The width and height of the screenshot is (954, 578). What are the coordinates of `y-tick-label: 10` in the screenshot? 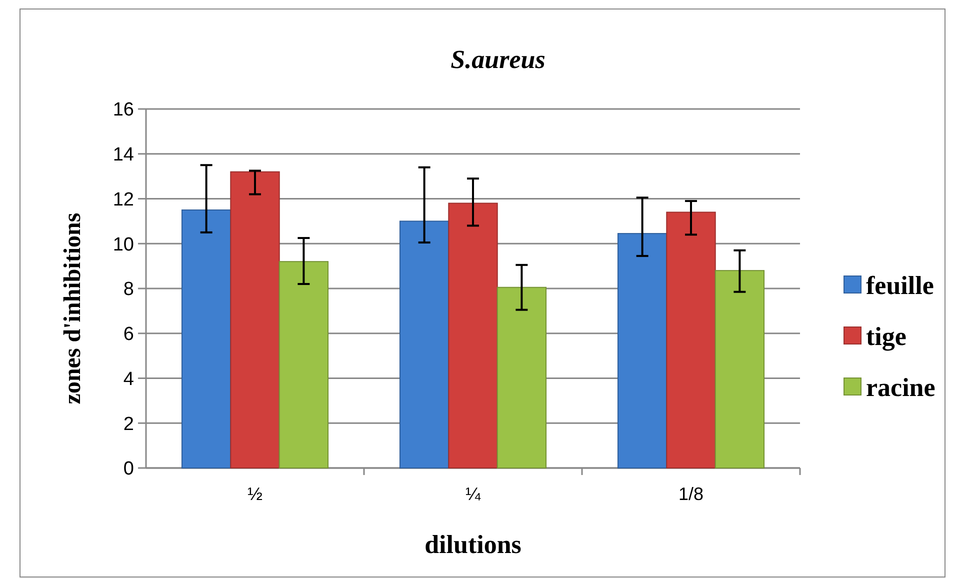 It's located at (123, 245).